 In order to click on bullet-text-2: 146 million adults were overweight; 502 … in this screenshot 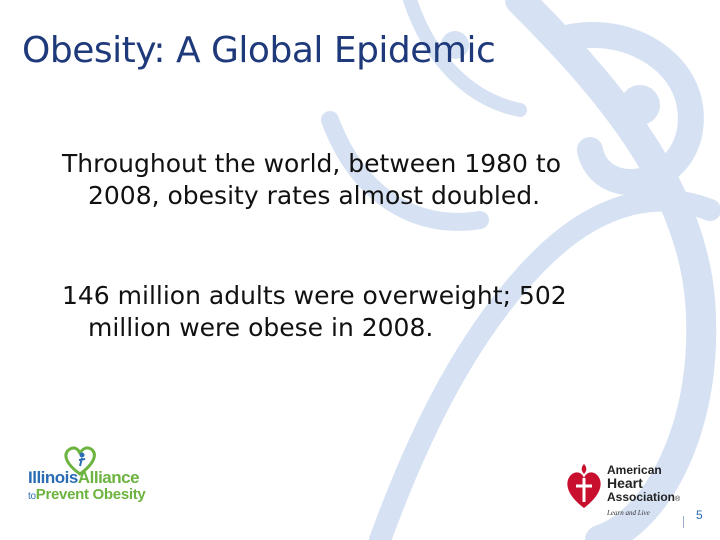, I will do `click(362, 312)`.